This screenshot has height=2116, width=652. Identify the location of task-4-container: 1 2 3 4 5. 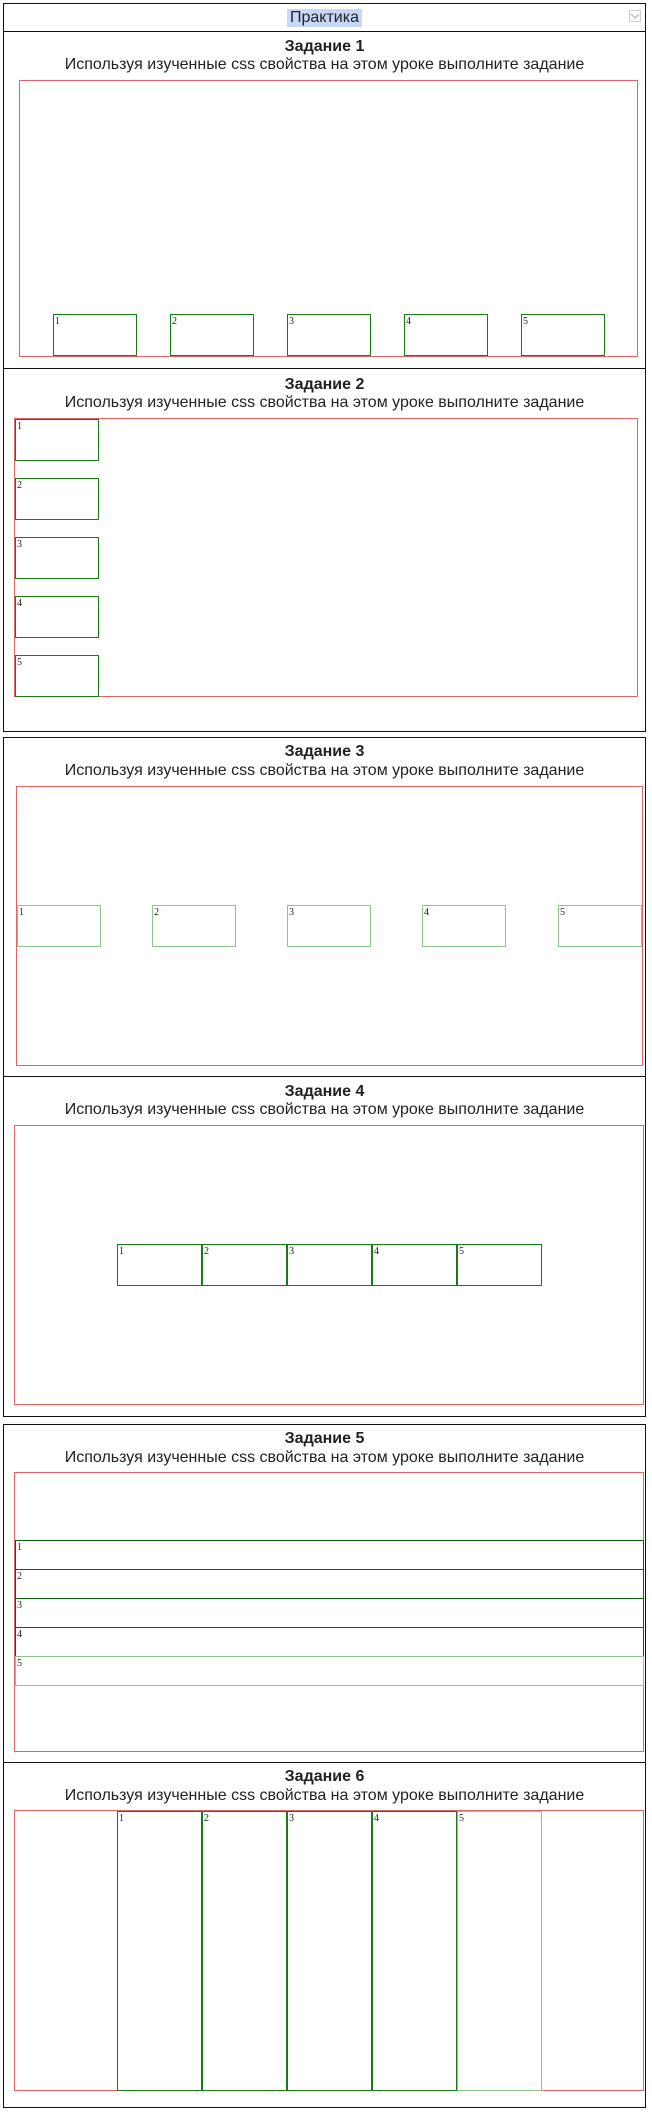
(329, 1265).